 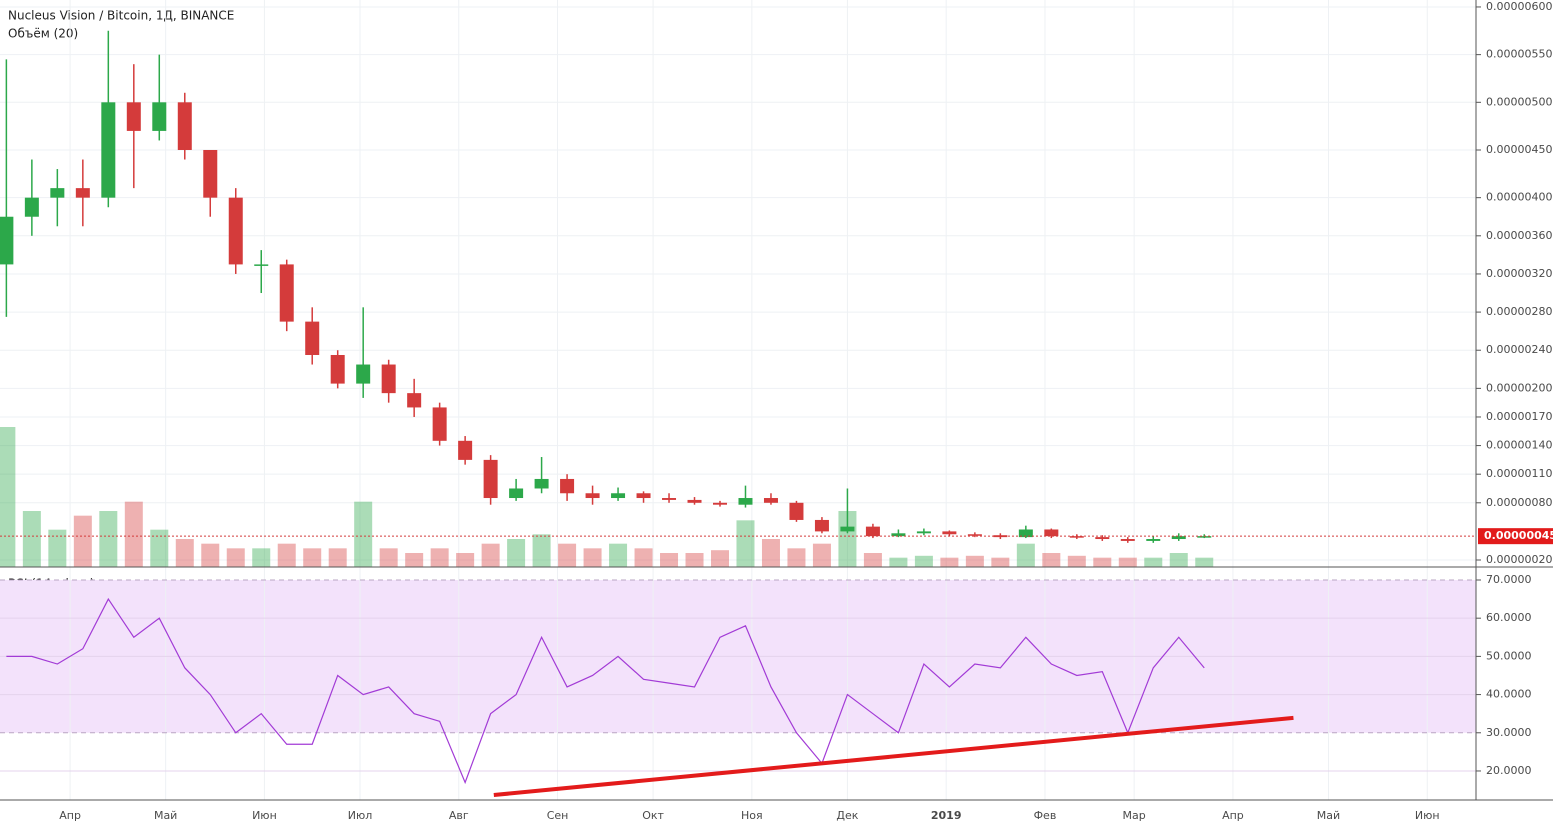 I want to click on x-tick-label: Окт, so click(x=653, y=815).